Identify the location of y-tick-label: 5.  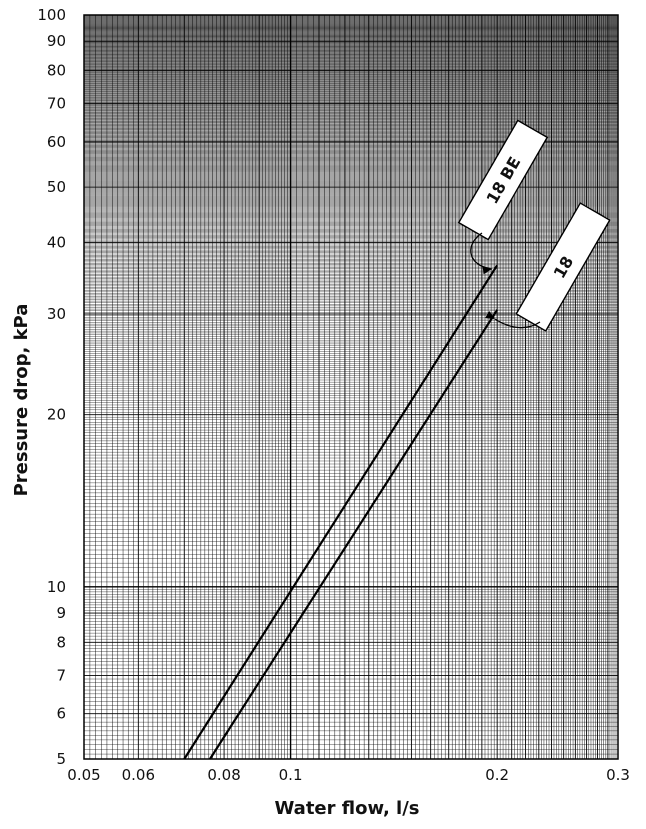
(61, 759).